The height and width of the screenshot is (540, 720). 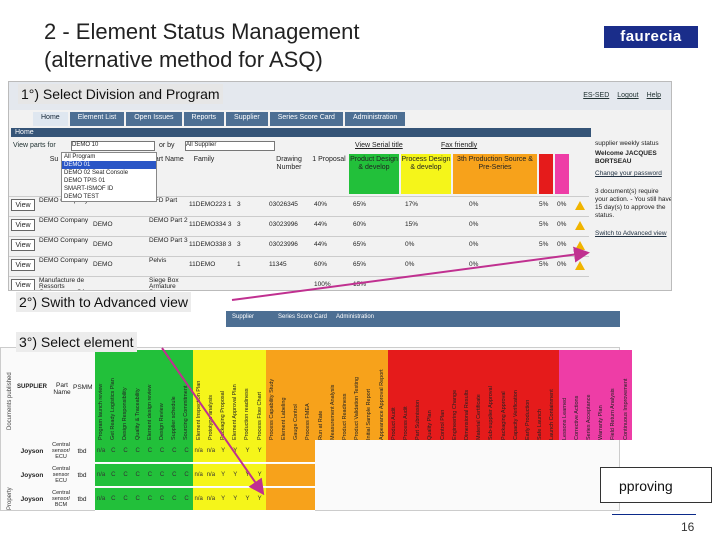 What do you see at coordinates (198, 395) in the screenshot?
I see `phase-header: Element Inspection Plan` at bounding box center [198, 395].